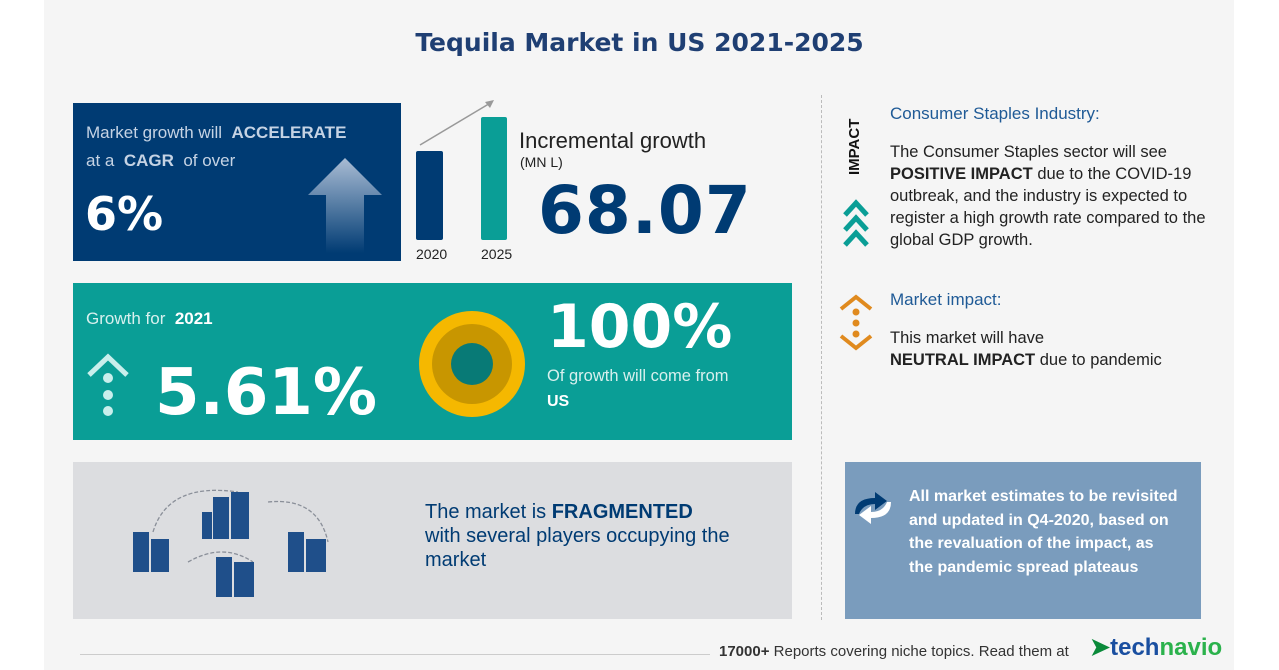 The image size is (1279, 670). I want to click on technavio-logo: ➤technavio, so click(1156, 647).